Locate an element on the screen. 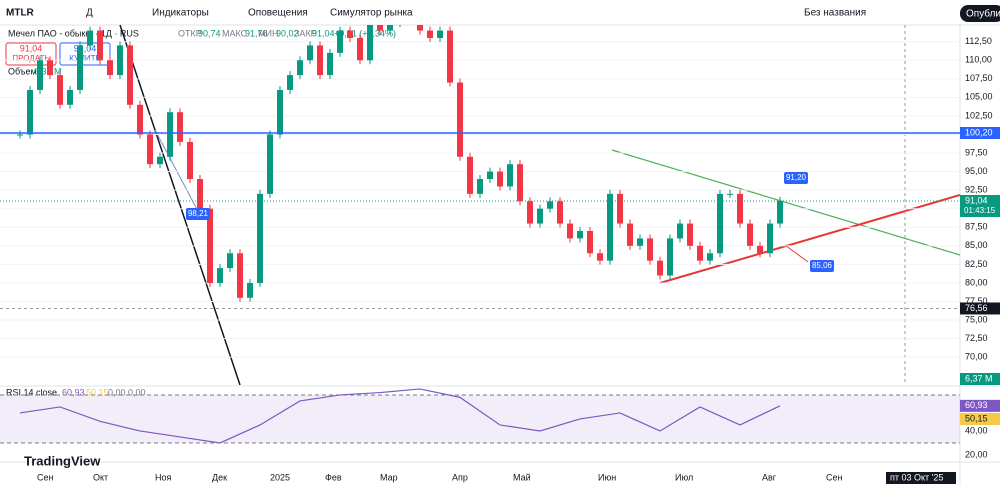 The width and height of the screenshot is (1000, 491). publish-button is located at coordinates (980, 13).